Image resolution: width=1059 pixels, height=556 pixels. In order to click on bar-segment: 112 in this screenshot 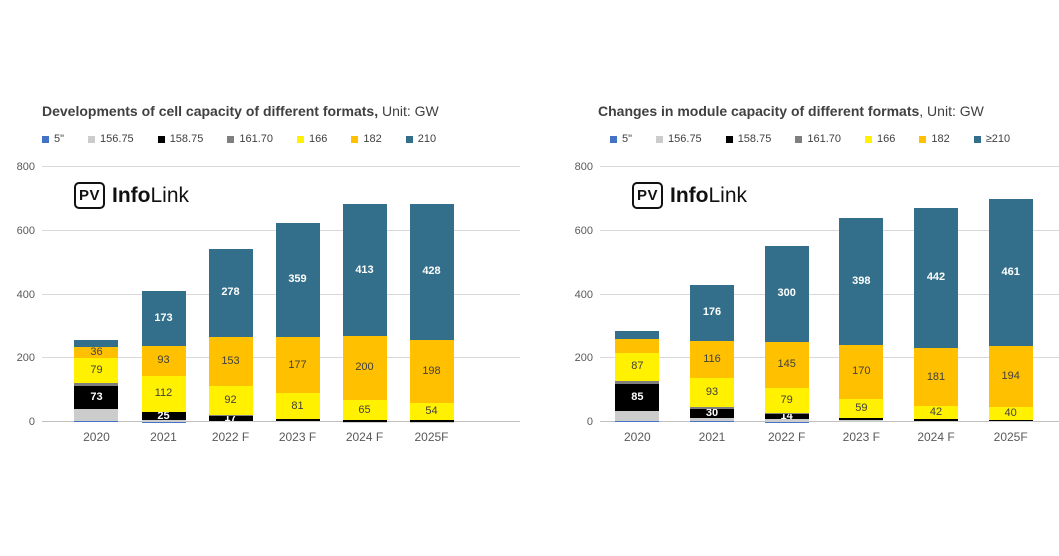, I will do `click(163, 393)`.